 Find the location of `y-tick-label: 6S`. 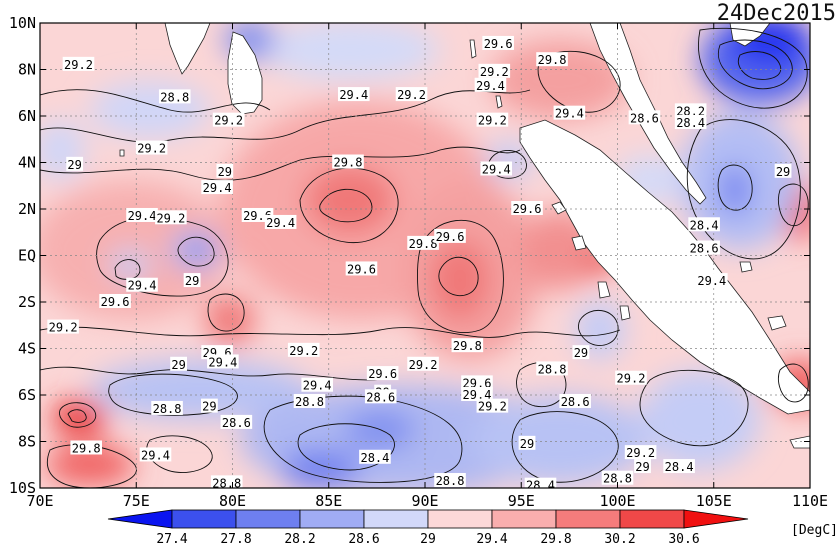

y-tick-label: 6S is located at coordinates (27, 395).